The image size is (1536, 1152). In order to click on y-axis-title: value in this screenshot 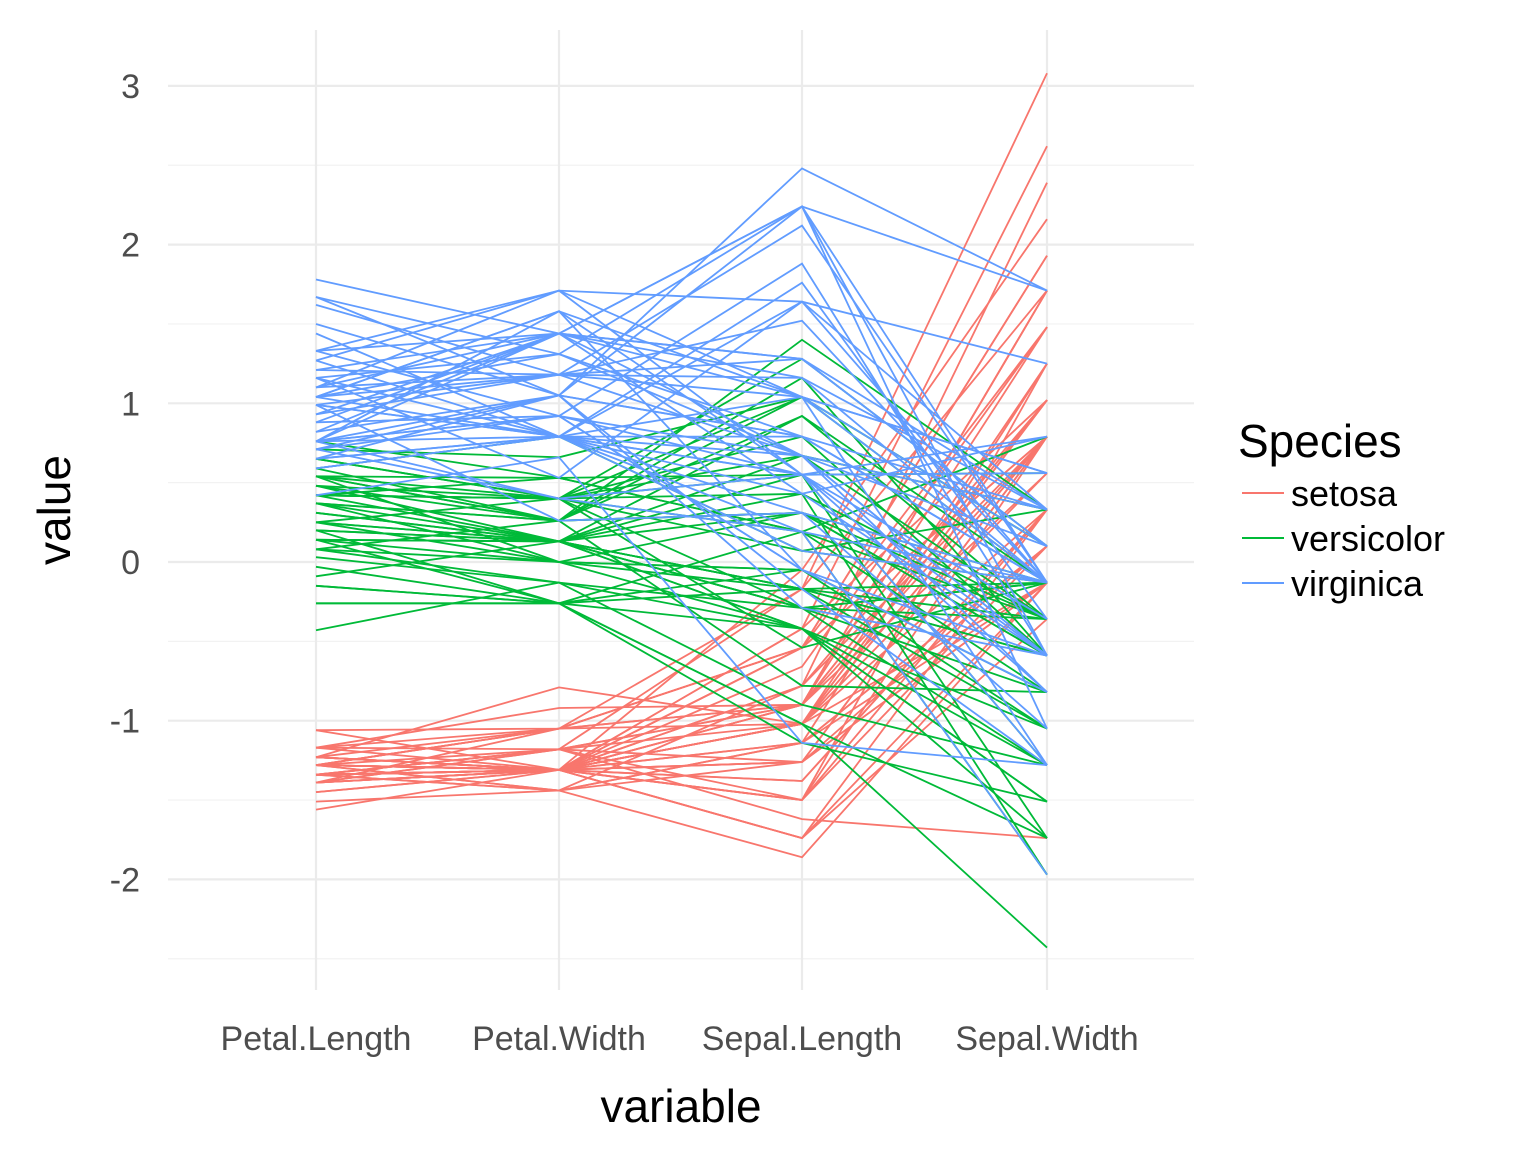, I will do `click(54, 510)`.